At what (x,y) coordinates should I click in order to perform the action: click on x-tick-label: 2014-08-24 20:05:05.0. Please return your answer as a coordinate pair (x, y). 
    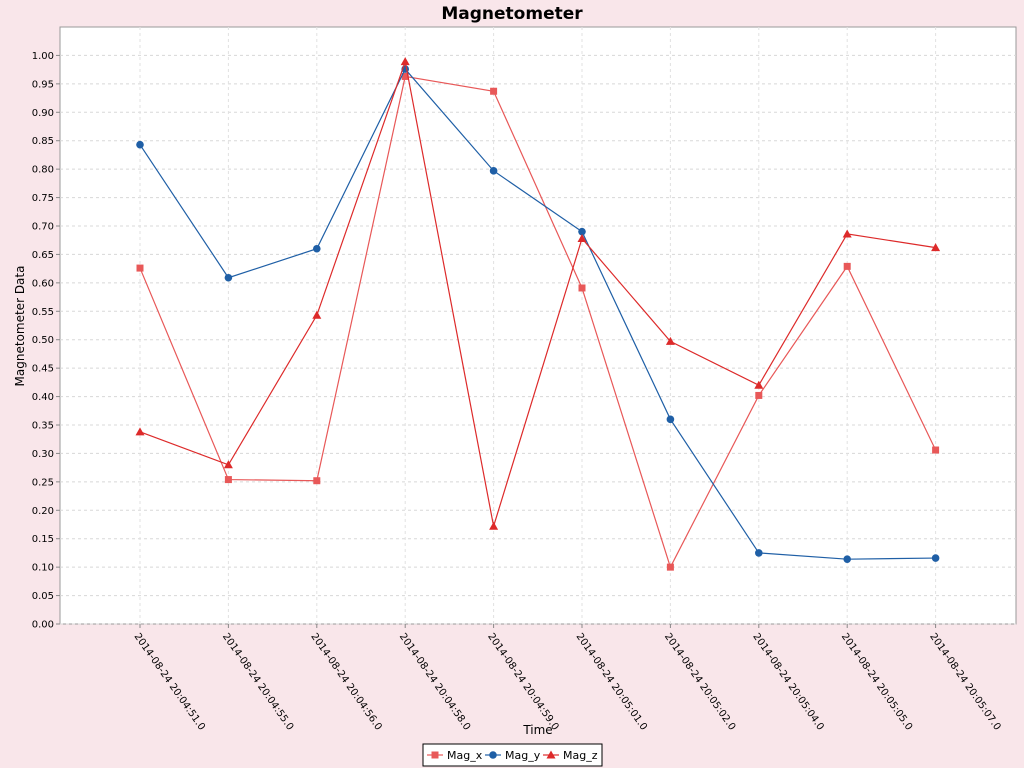
    Looking at the image, I should click on (876, 681).